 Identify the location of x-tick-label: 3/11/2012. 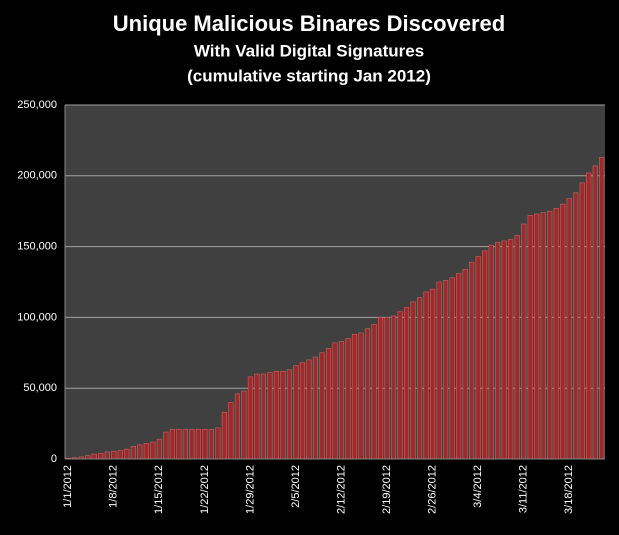
(524, 489).